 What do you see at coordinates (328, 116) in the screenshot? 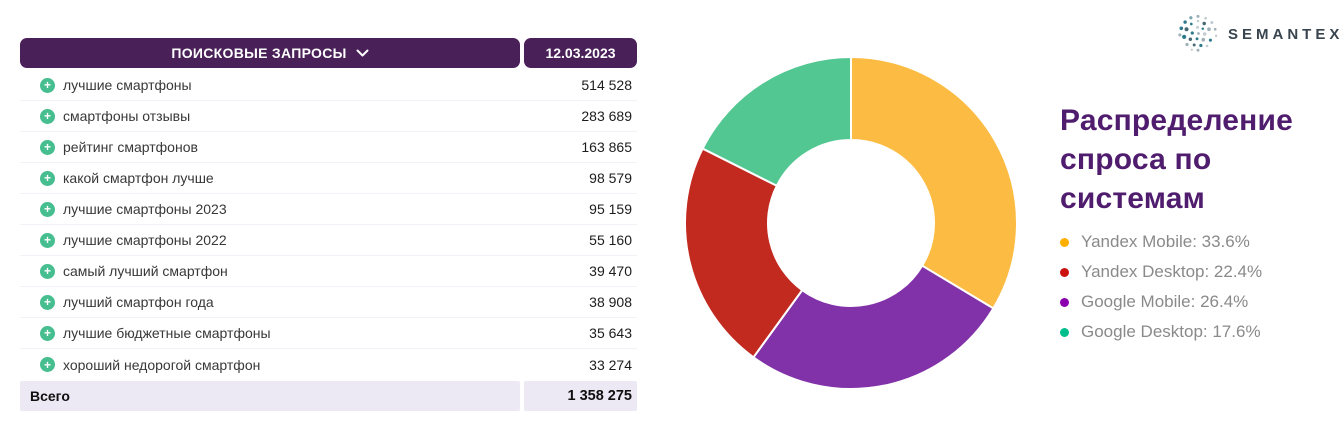
I see `table-row: + смартфоны отзывы 283 689` at bounding box center [328, 116].